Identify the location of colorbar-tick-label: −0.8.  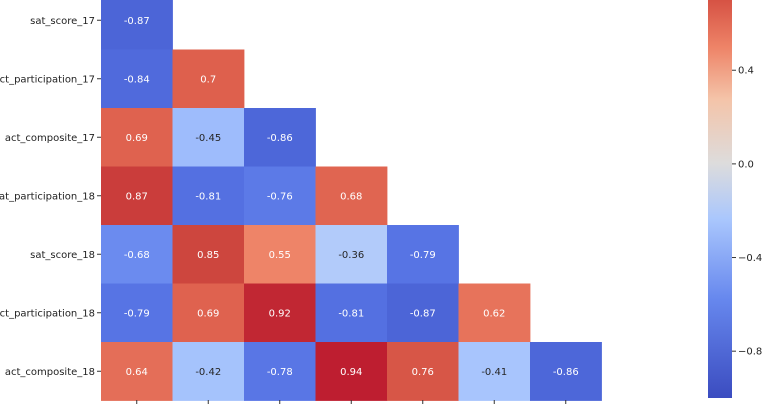
(750, 352).